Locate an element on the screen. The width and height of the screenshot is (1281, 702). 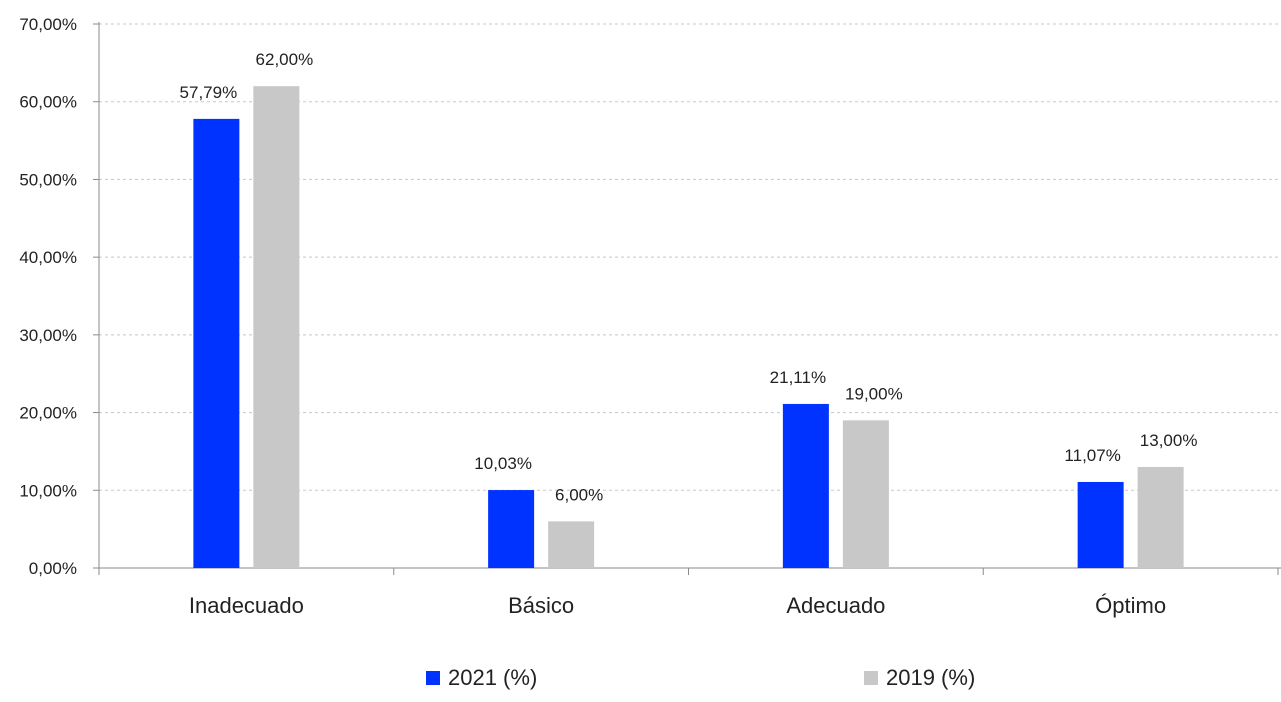
data-label: 13,00% is located at coordinates (1169, 440).